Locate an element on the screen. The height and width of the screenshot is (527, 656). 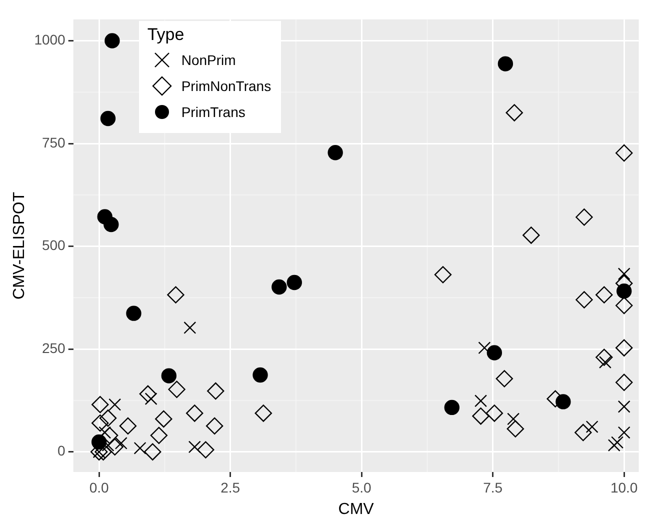
y-axis-title: CMV-ELISPOT is located at coordinates (19, 246).